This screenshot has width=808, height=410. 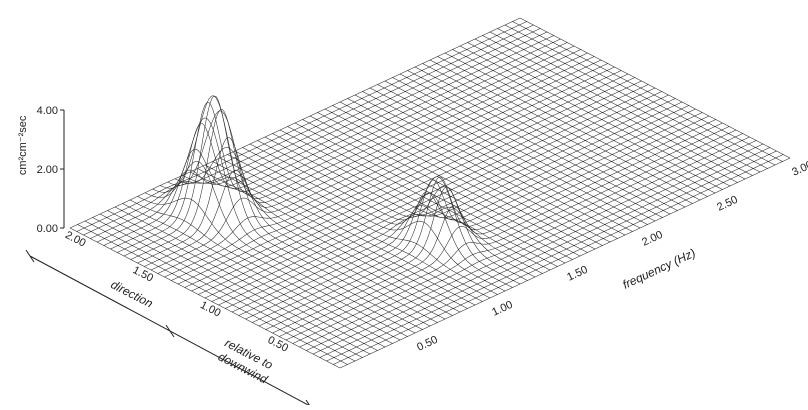 I want to click on x-tick-label: 0.50, so click(x=427, y=344).